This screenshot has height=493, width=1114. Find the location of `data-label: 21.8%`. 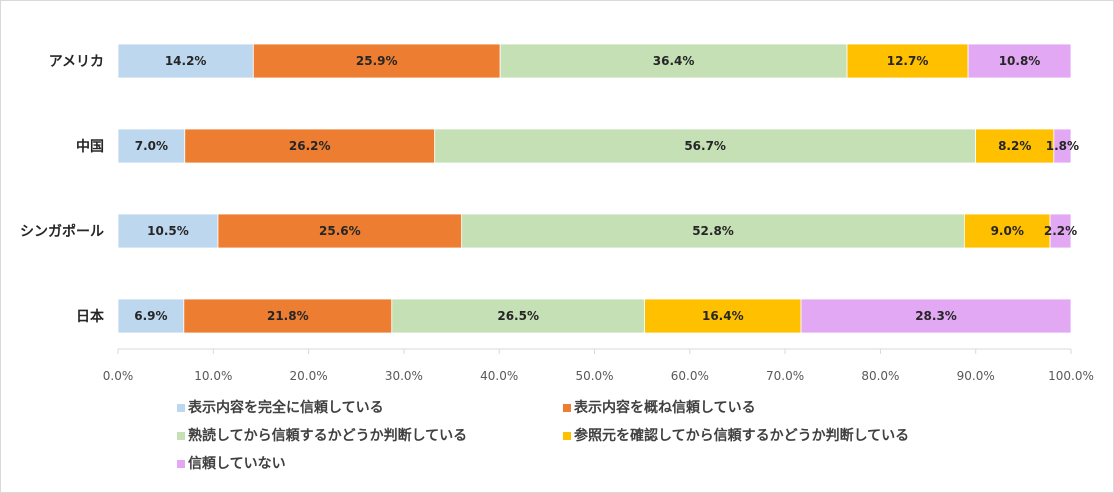

data-label: 21.8% is located at coordinates (288, 316).